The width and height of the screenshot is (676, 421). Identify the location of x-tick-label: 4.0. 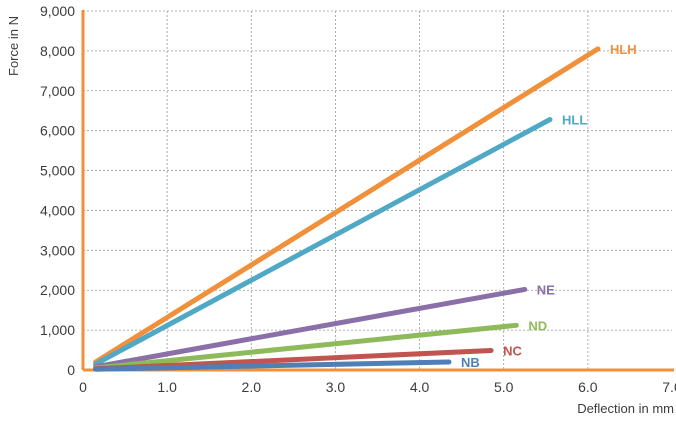
(420, 387).